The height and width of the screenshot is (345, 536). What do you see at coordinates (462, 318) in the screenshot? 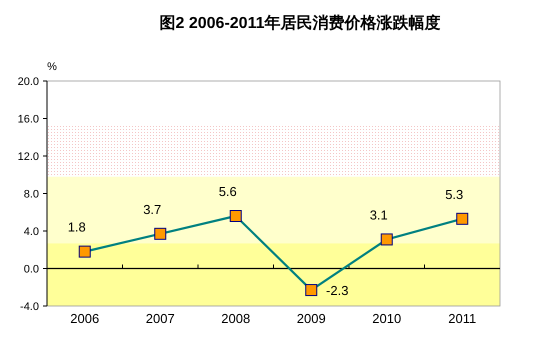
I see `x-tick-label: 2011` at bounding box center [462, 318].